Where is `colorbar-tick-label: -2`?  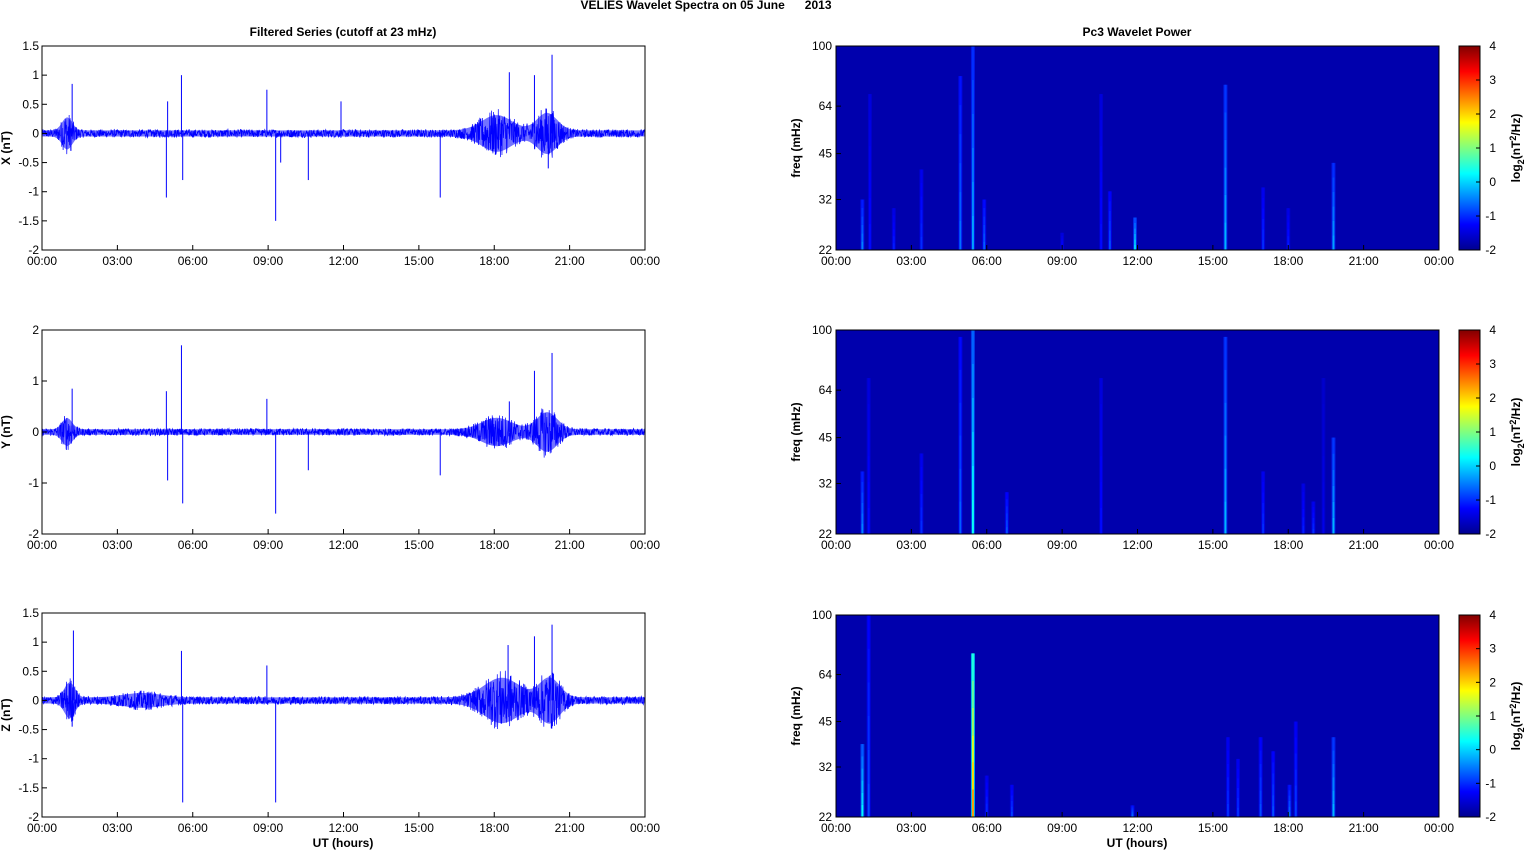
colorbar-tick-label: -2 is located at coordinates (1490, 534).